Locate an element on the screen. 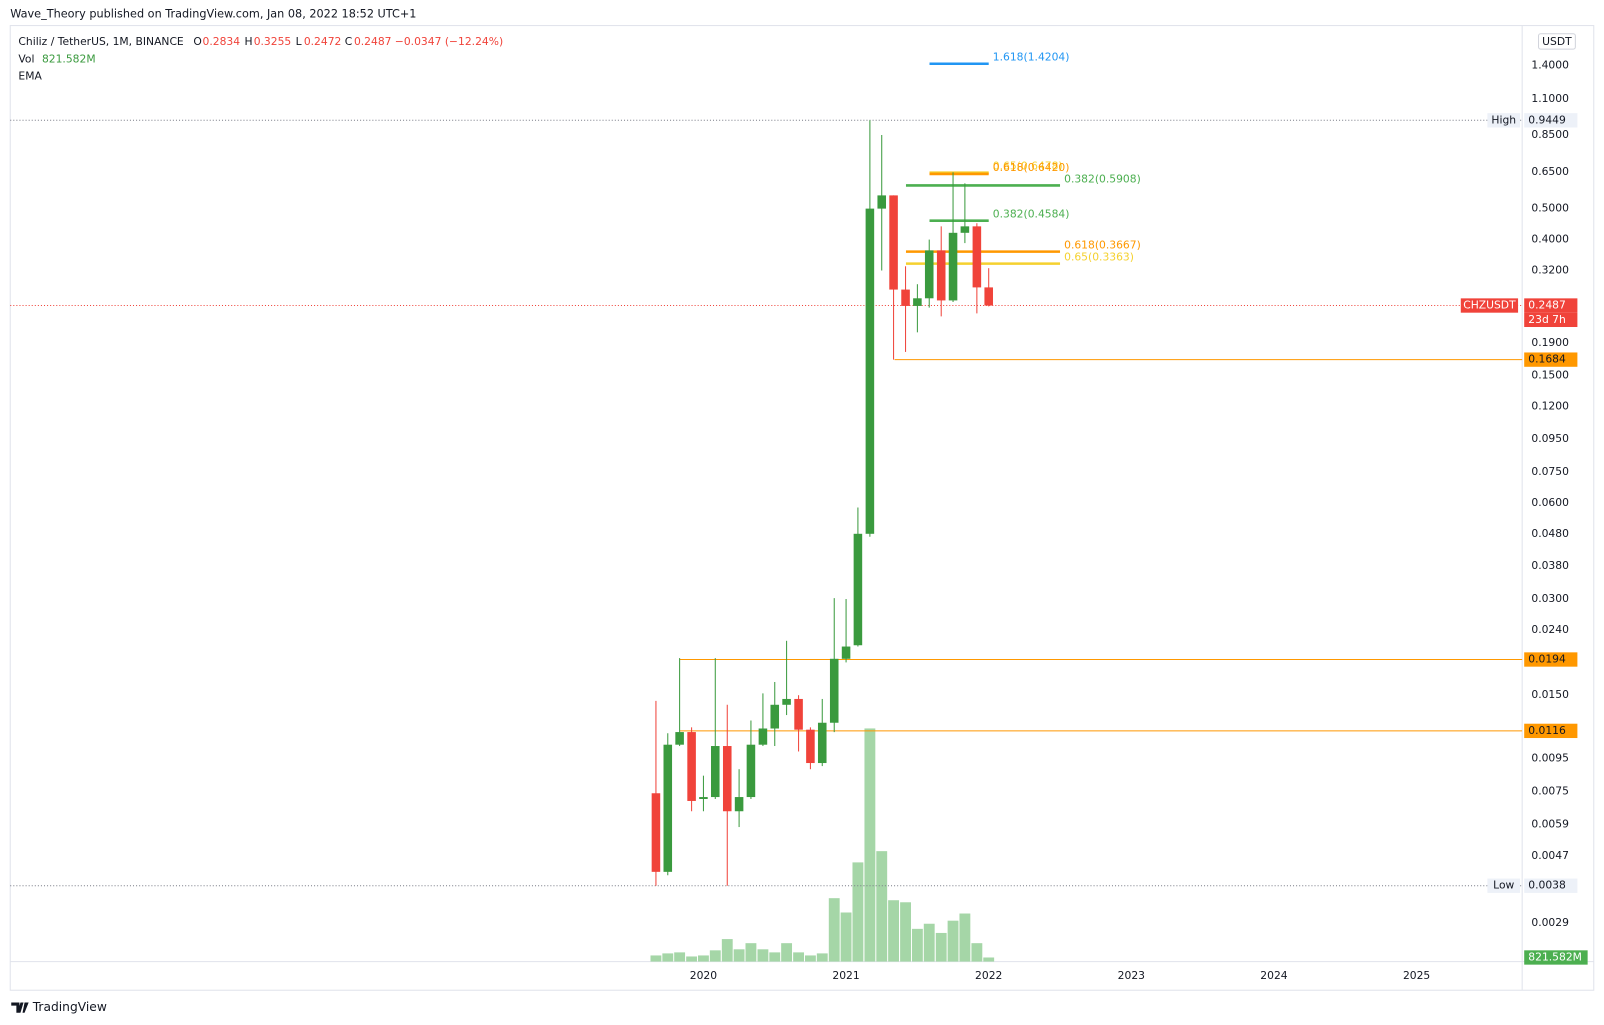 Image resolution: width=1604 pixels, height=1025 pixels. footer-brand: TradingView is located at coordinates (69, 1007).